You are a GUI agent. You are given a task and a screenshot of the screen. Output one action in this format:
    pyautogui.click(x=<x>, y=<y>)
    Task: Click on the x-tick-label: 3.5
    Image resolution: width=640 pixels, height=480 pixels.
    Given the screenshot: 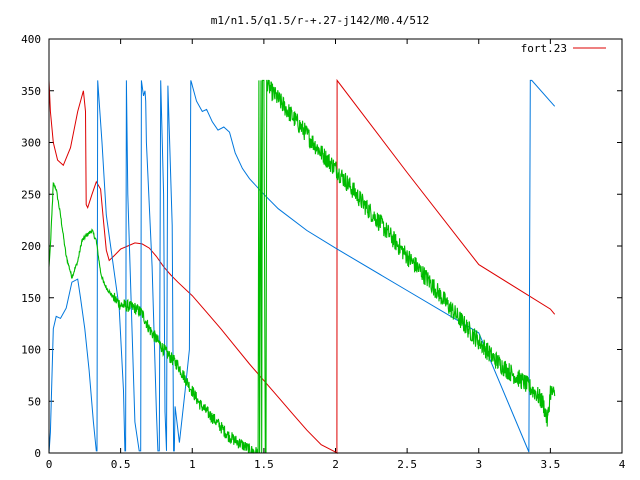 What is the action you would take?
    pyautogui.click(x=550, y=464)
    